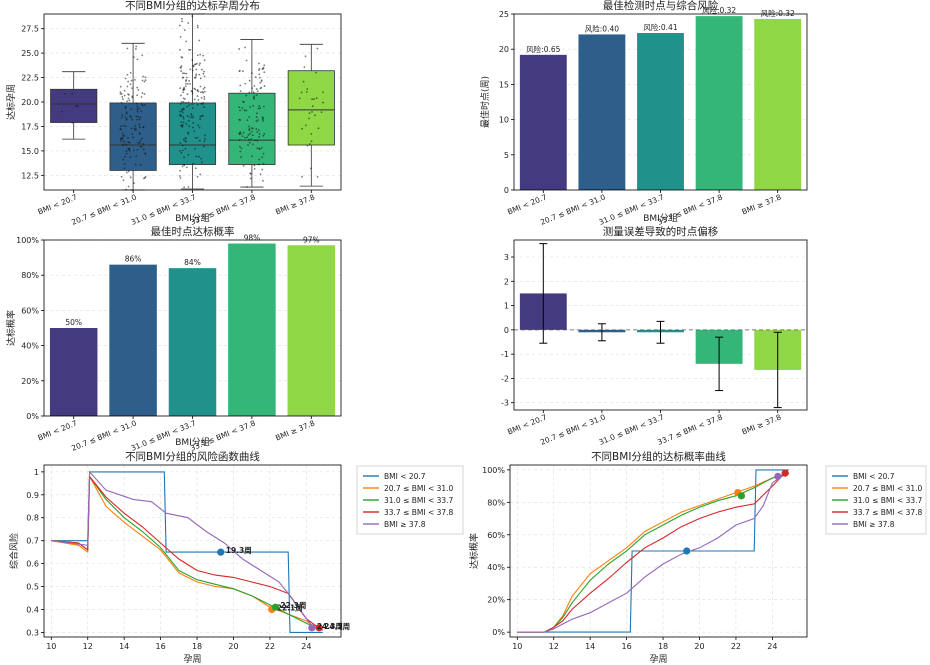  I want to click on legend-label: 20.7 ≤ BMI < 31.0, so click(888, 488).